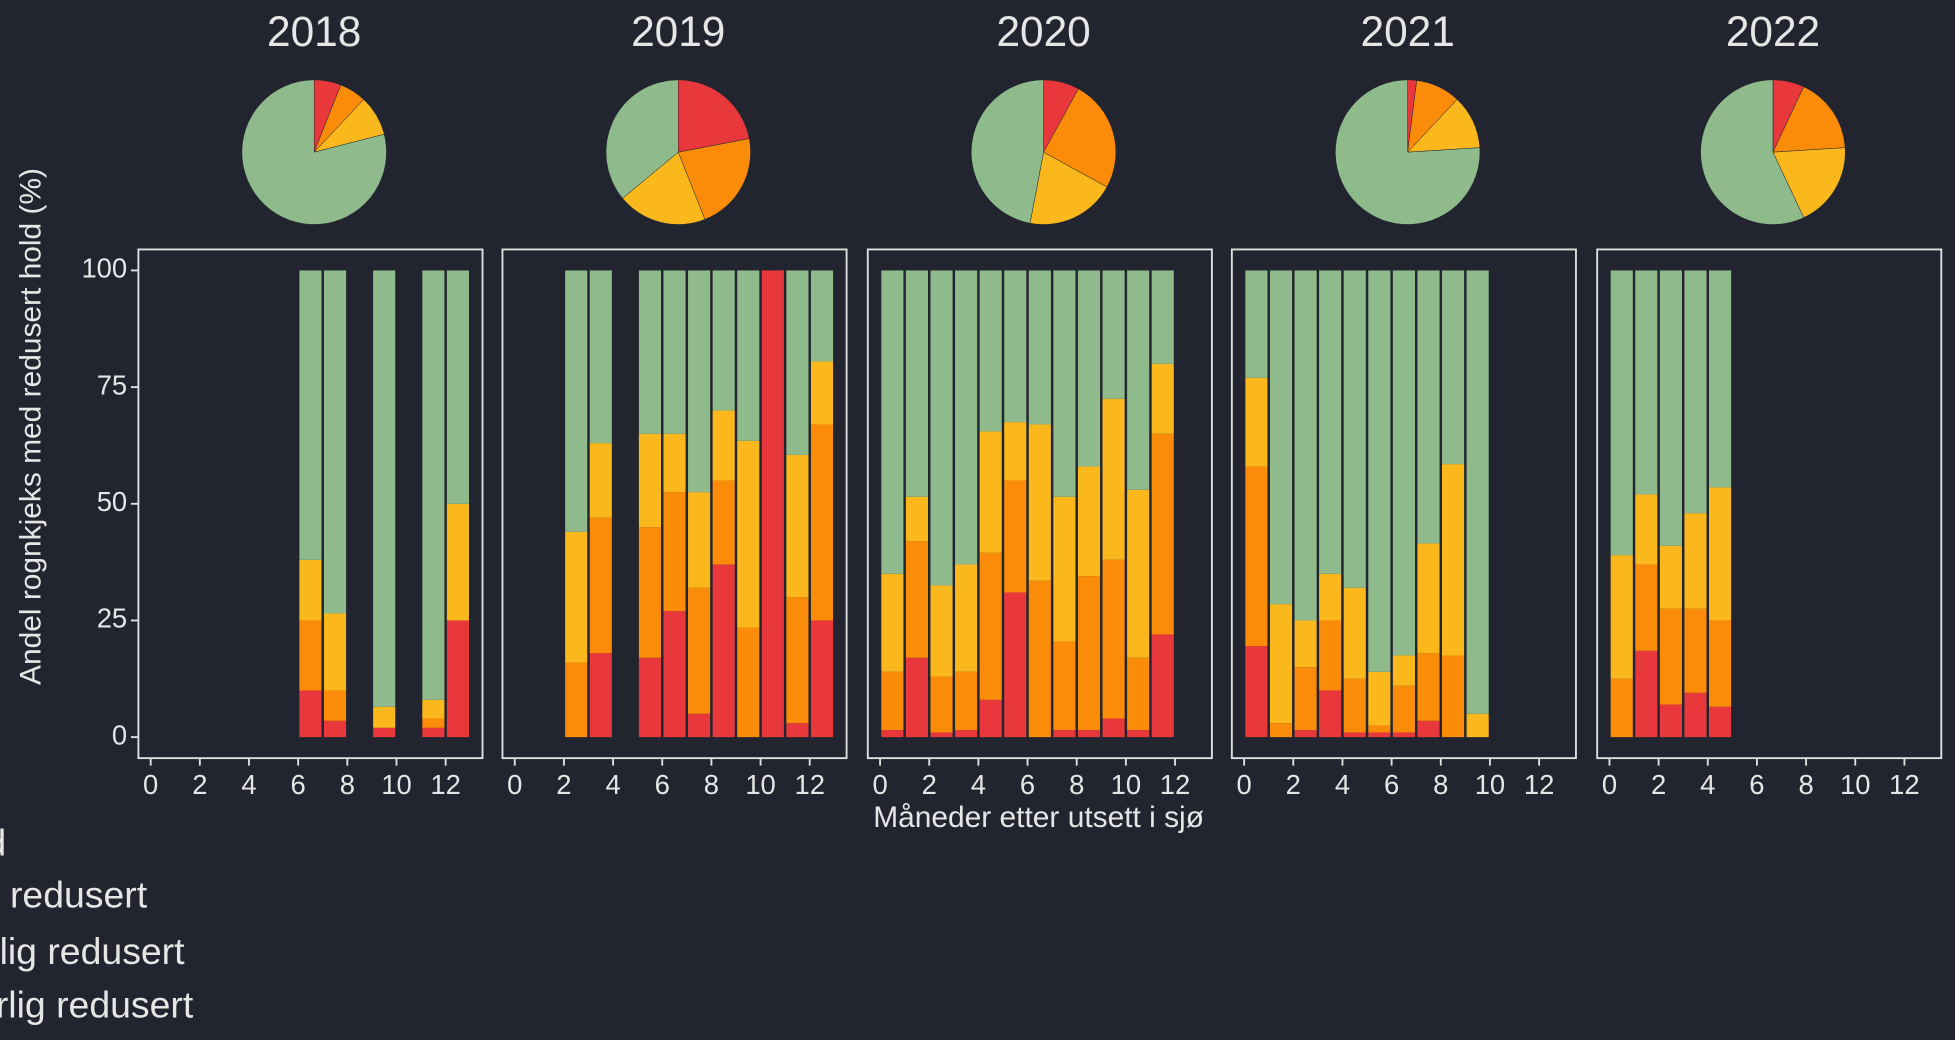  What do you see at coordinates (445, 784) in the screenshot?
I see `x-tick-label: 12` at bounding box center [445, 784].